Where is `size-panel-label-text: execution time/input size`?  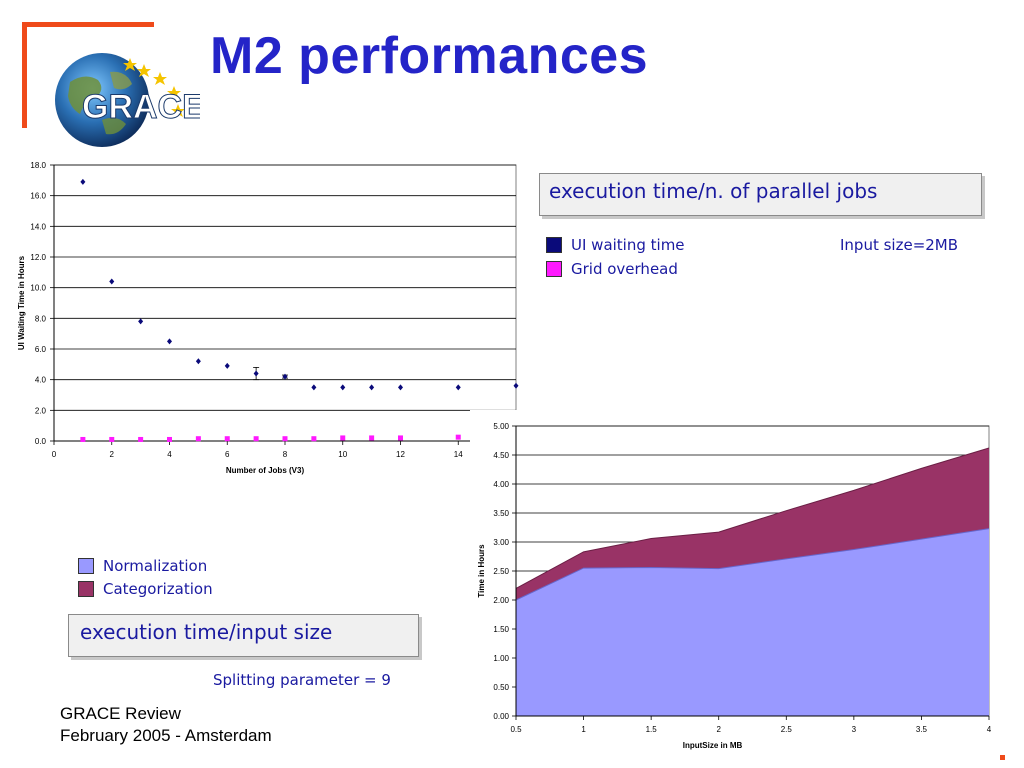
size-panel-label-text: execution time/input size is located at coordinates (206, 632).